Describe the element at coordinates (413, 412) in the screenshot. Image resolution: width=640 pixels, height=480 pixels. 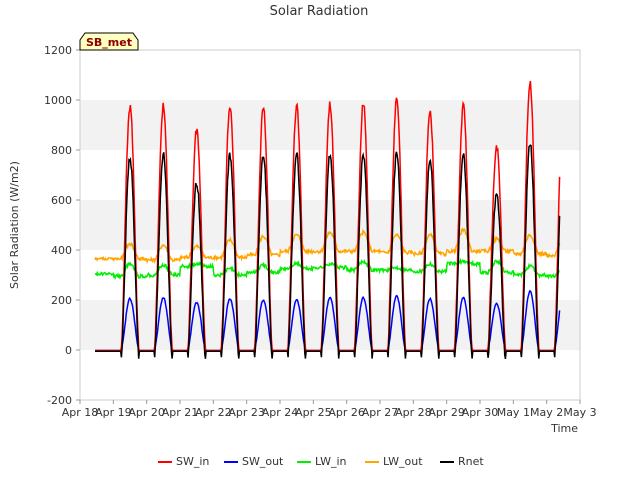
I see `x-tick-label: Apr 28` at that location.